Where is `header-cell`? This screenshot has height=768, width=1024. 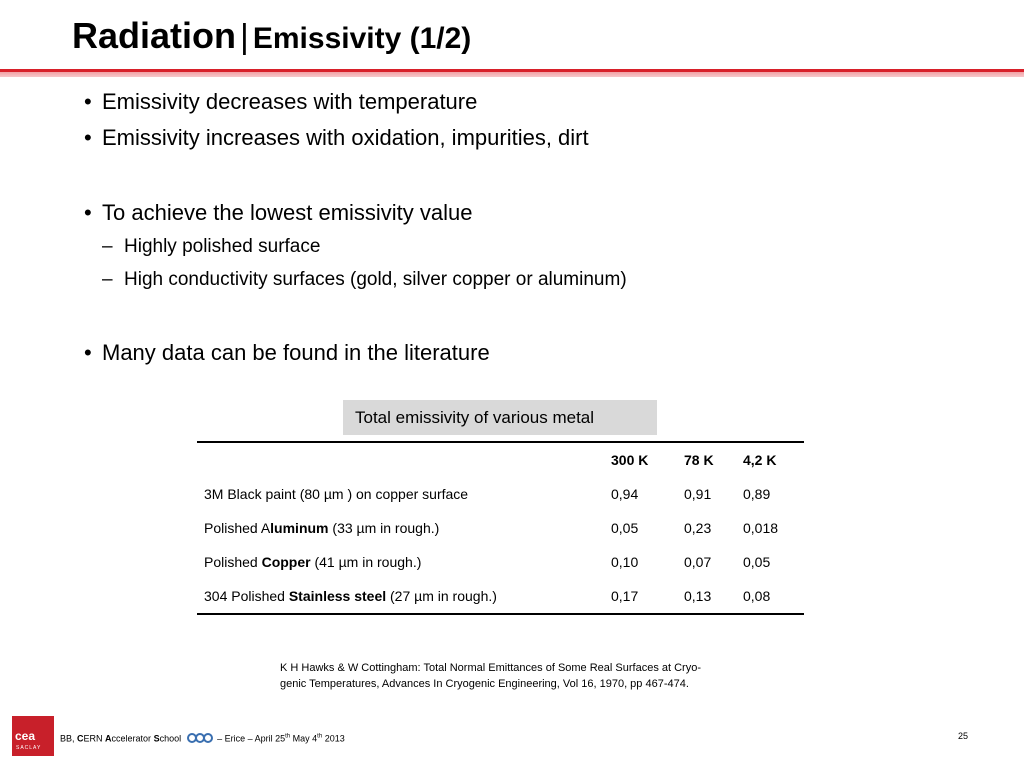
header-cell is located at coordinates (400, 459).